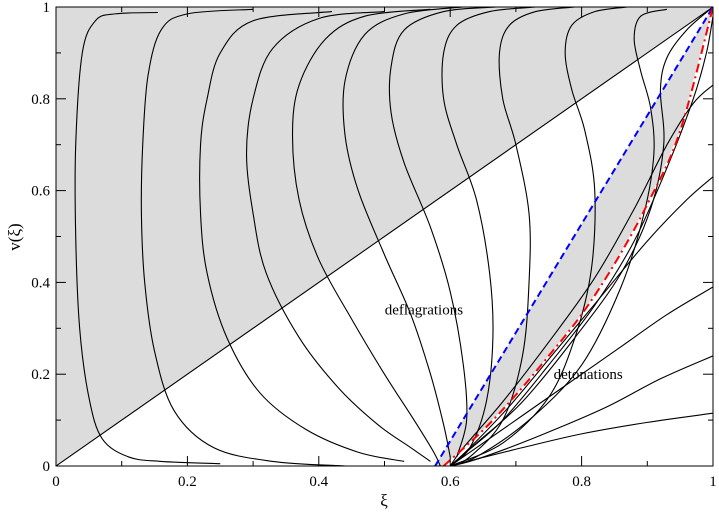 The image size is (719, 514). I want to click on y-tick-label: 0.4, so click(40, 283).